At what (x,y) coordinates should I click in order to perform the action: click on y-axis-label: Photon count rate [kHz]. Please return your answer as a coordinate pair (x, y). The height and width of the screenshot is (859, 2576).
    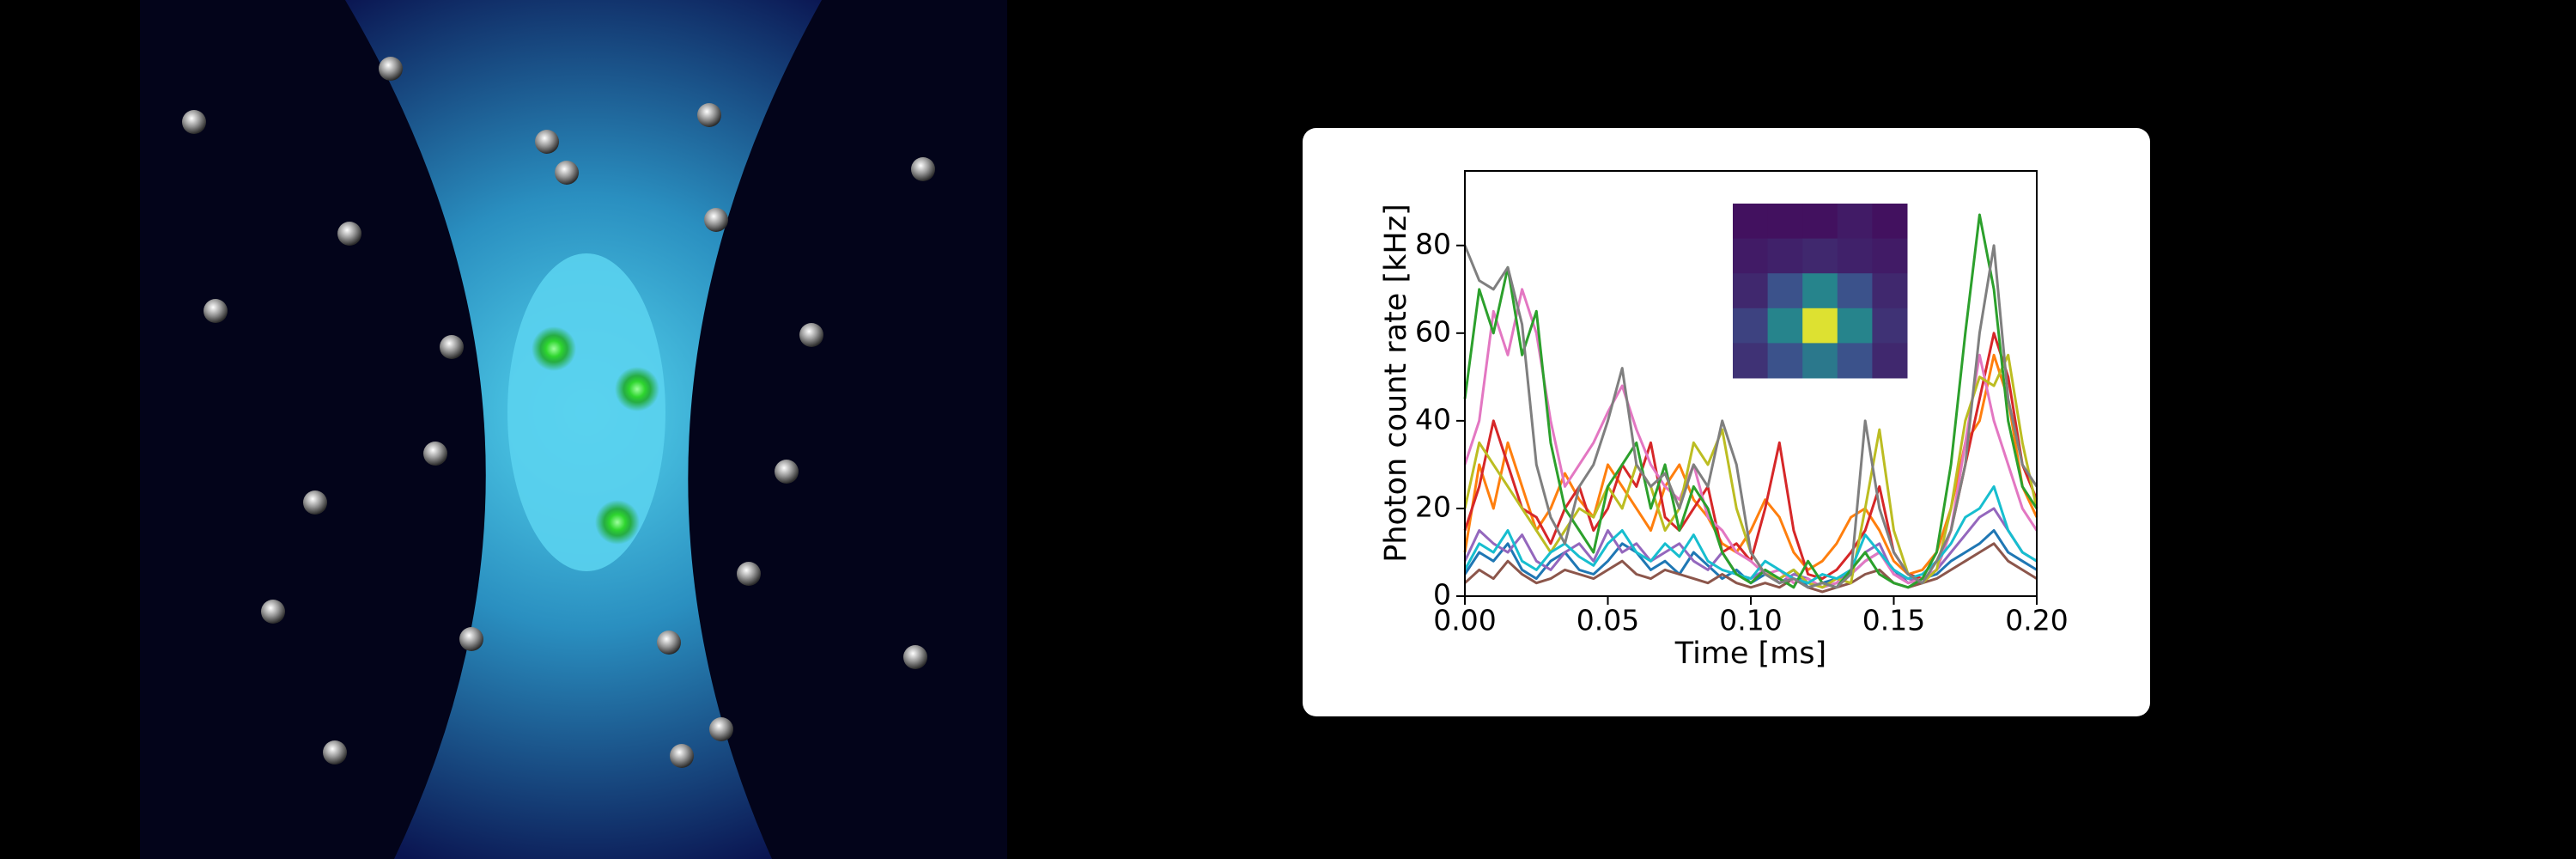
    Looking at the image, I should click on (1396, 384).